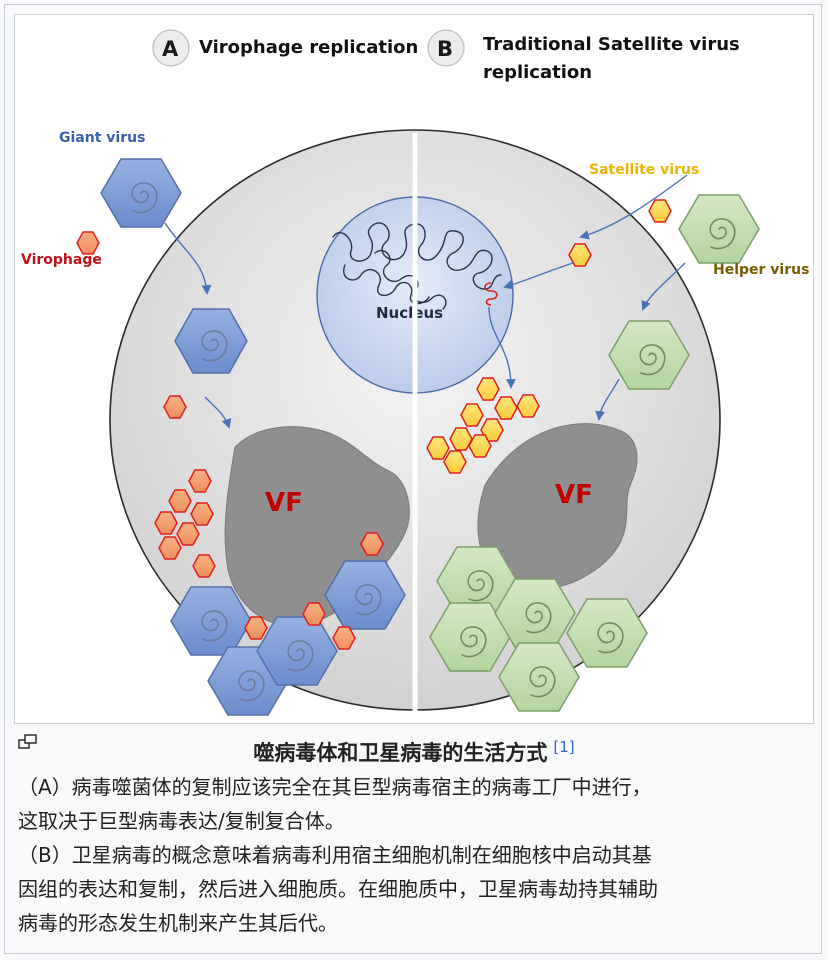 The height and width of the screenshot is (960, 828). Describe the element at coordinates (644, 170) in the screenshot. I see `satellite-virus-label: Satellite virus` at that location.